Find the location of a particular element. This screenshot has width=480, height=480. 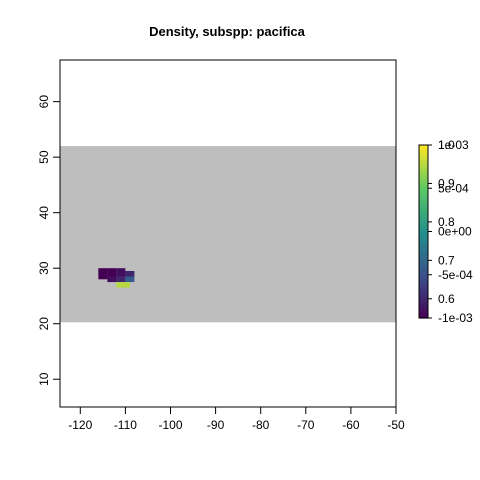

x-tick-label: -60 is located at coordinates (351, 425).